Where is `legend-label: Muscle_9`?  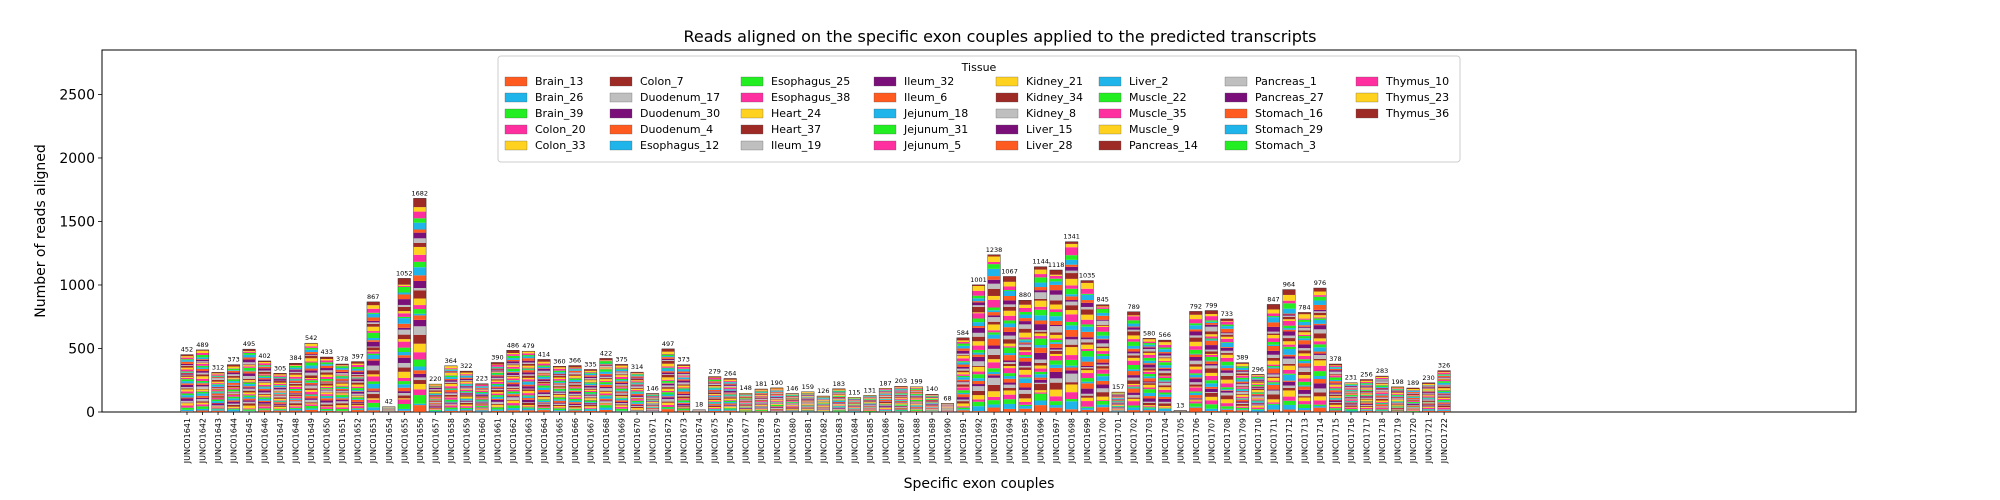 legend-label: Muscle_9 is located at coordinates (1154, 129).